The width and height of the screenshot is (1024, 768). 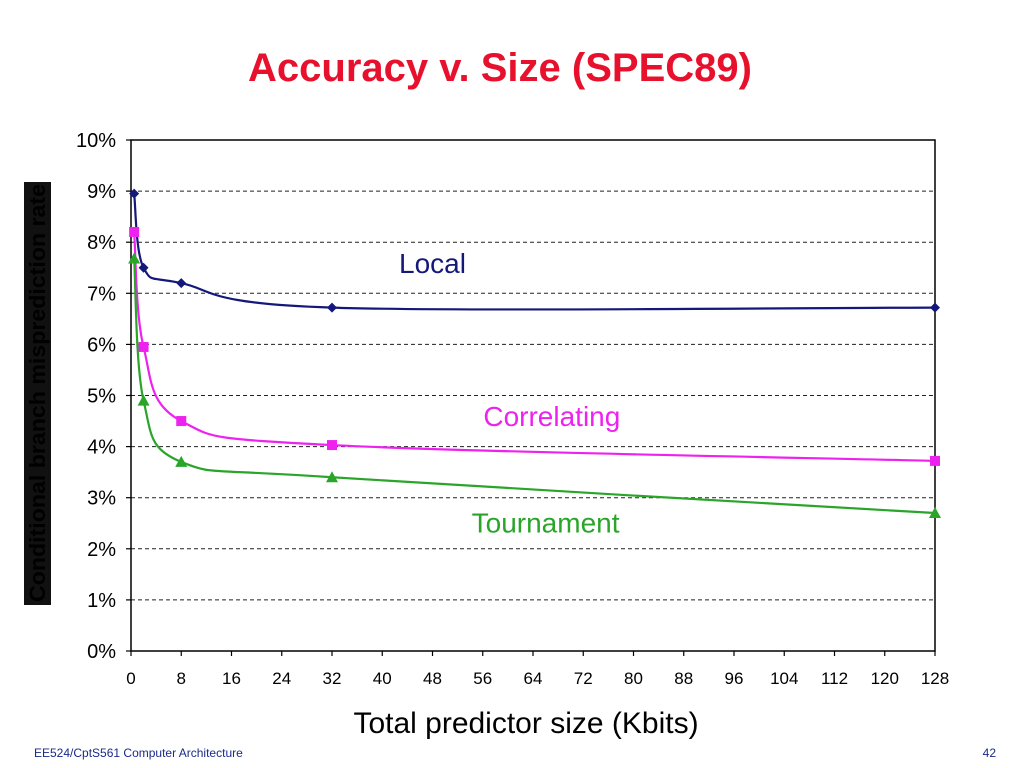 What do you see at coordinates (231, 678) in the screenshot?
I see `x-tick-label: 16` at bounding box center [231, 678].